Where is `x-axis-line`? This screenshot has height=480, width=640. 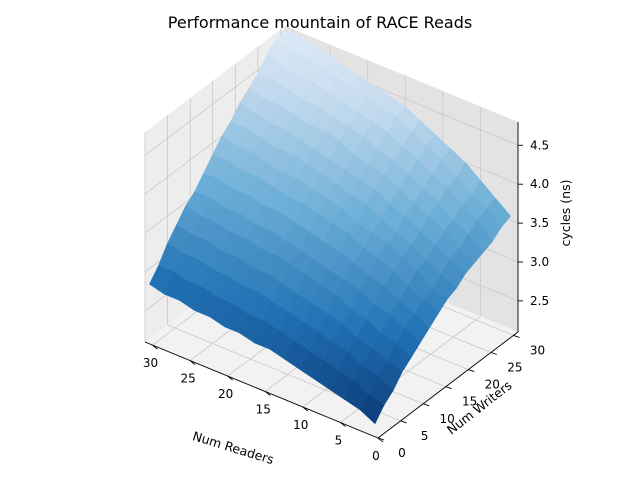
x-axis-line is located at coordinates (261, 390).